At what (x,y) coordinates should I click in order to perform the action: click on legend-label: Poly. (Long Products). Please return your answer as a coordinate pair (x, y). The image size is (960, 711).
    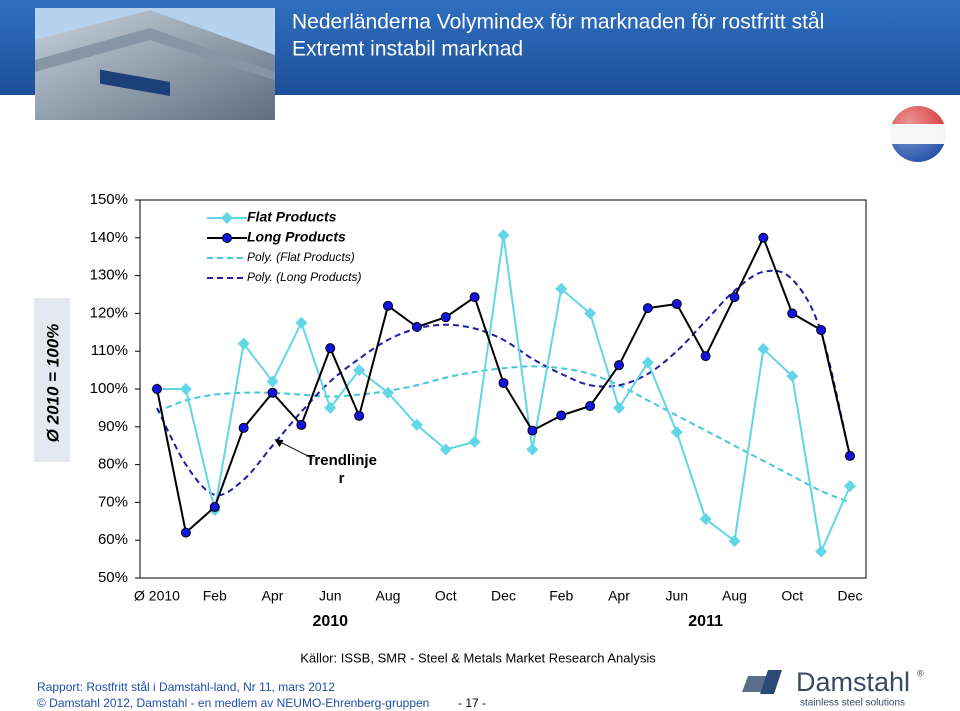
    Looking at the image, I should click on (304, 277).